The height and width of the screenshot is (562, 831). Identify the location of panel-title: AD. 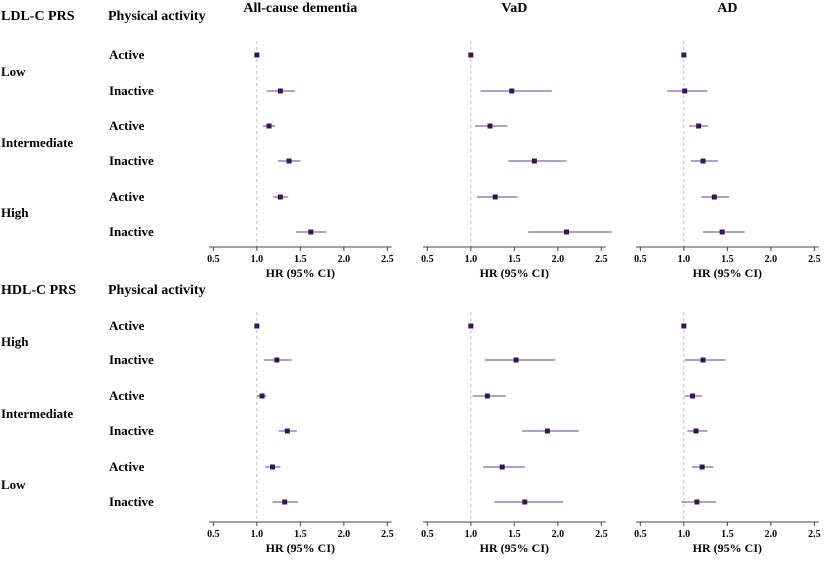
(727, 8).